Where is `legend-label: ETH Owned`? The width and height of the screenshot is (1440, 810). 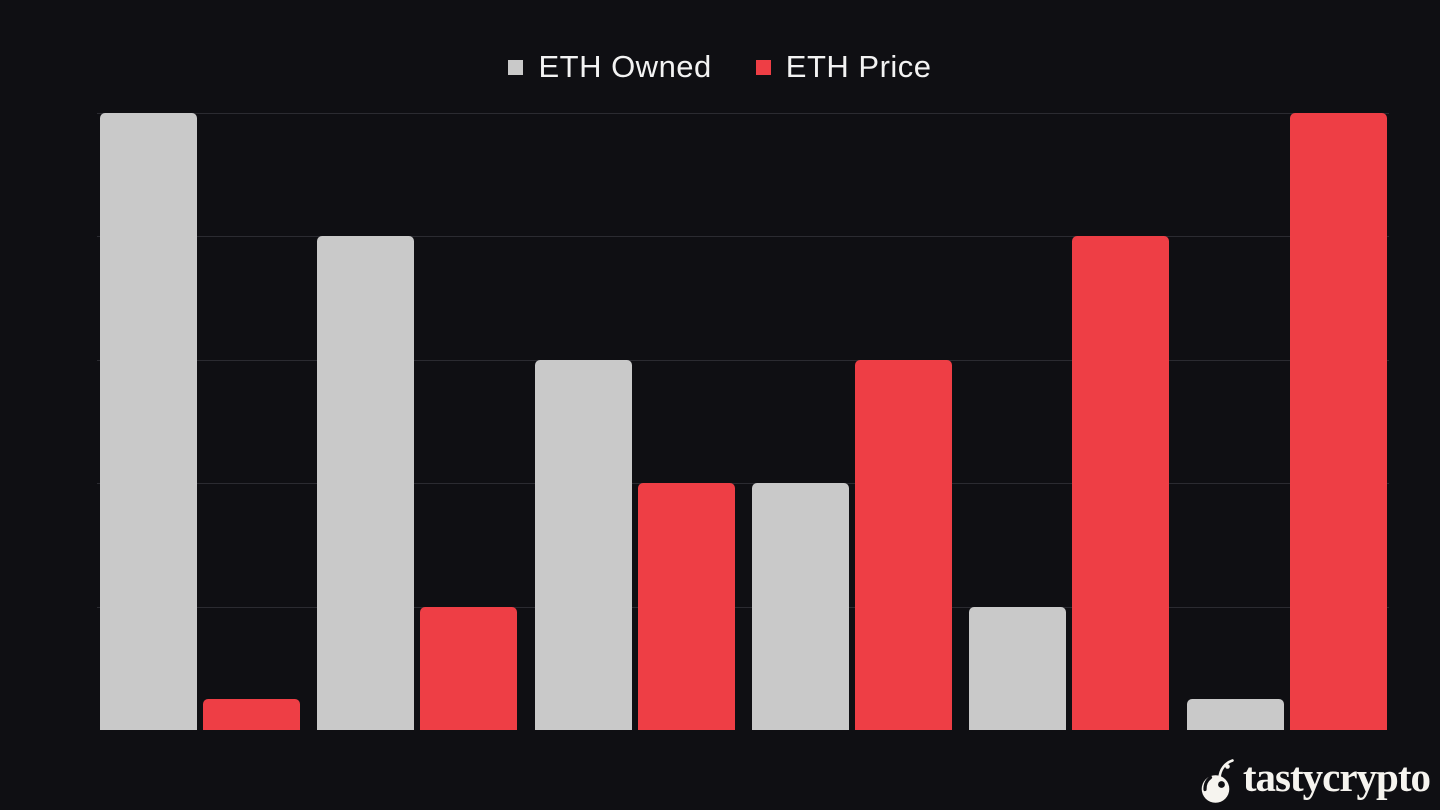
legend-label: ETH Owned is located at coordinates (625, 66).